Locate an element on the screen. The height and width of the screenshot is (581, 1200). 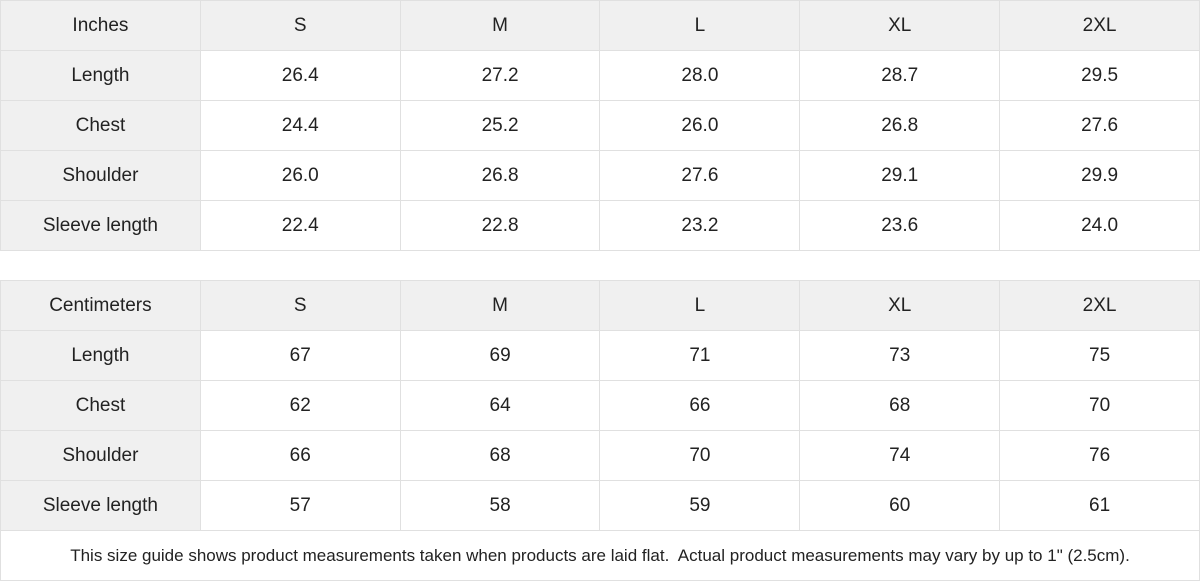
measurement-value: 62 is located at coordinates (300, 405).